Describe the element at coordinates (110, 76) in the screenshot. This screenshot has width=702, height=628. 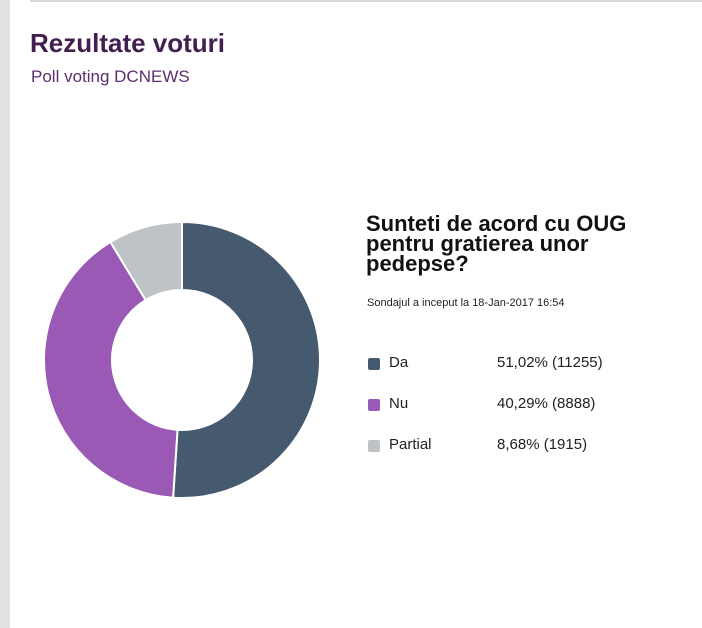
I see `page-subtitle: Poll voting DCNEWS` at that location.